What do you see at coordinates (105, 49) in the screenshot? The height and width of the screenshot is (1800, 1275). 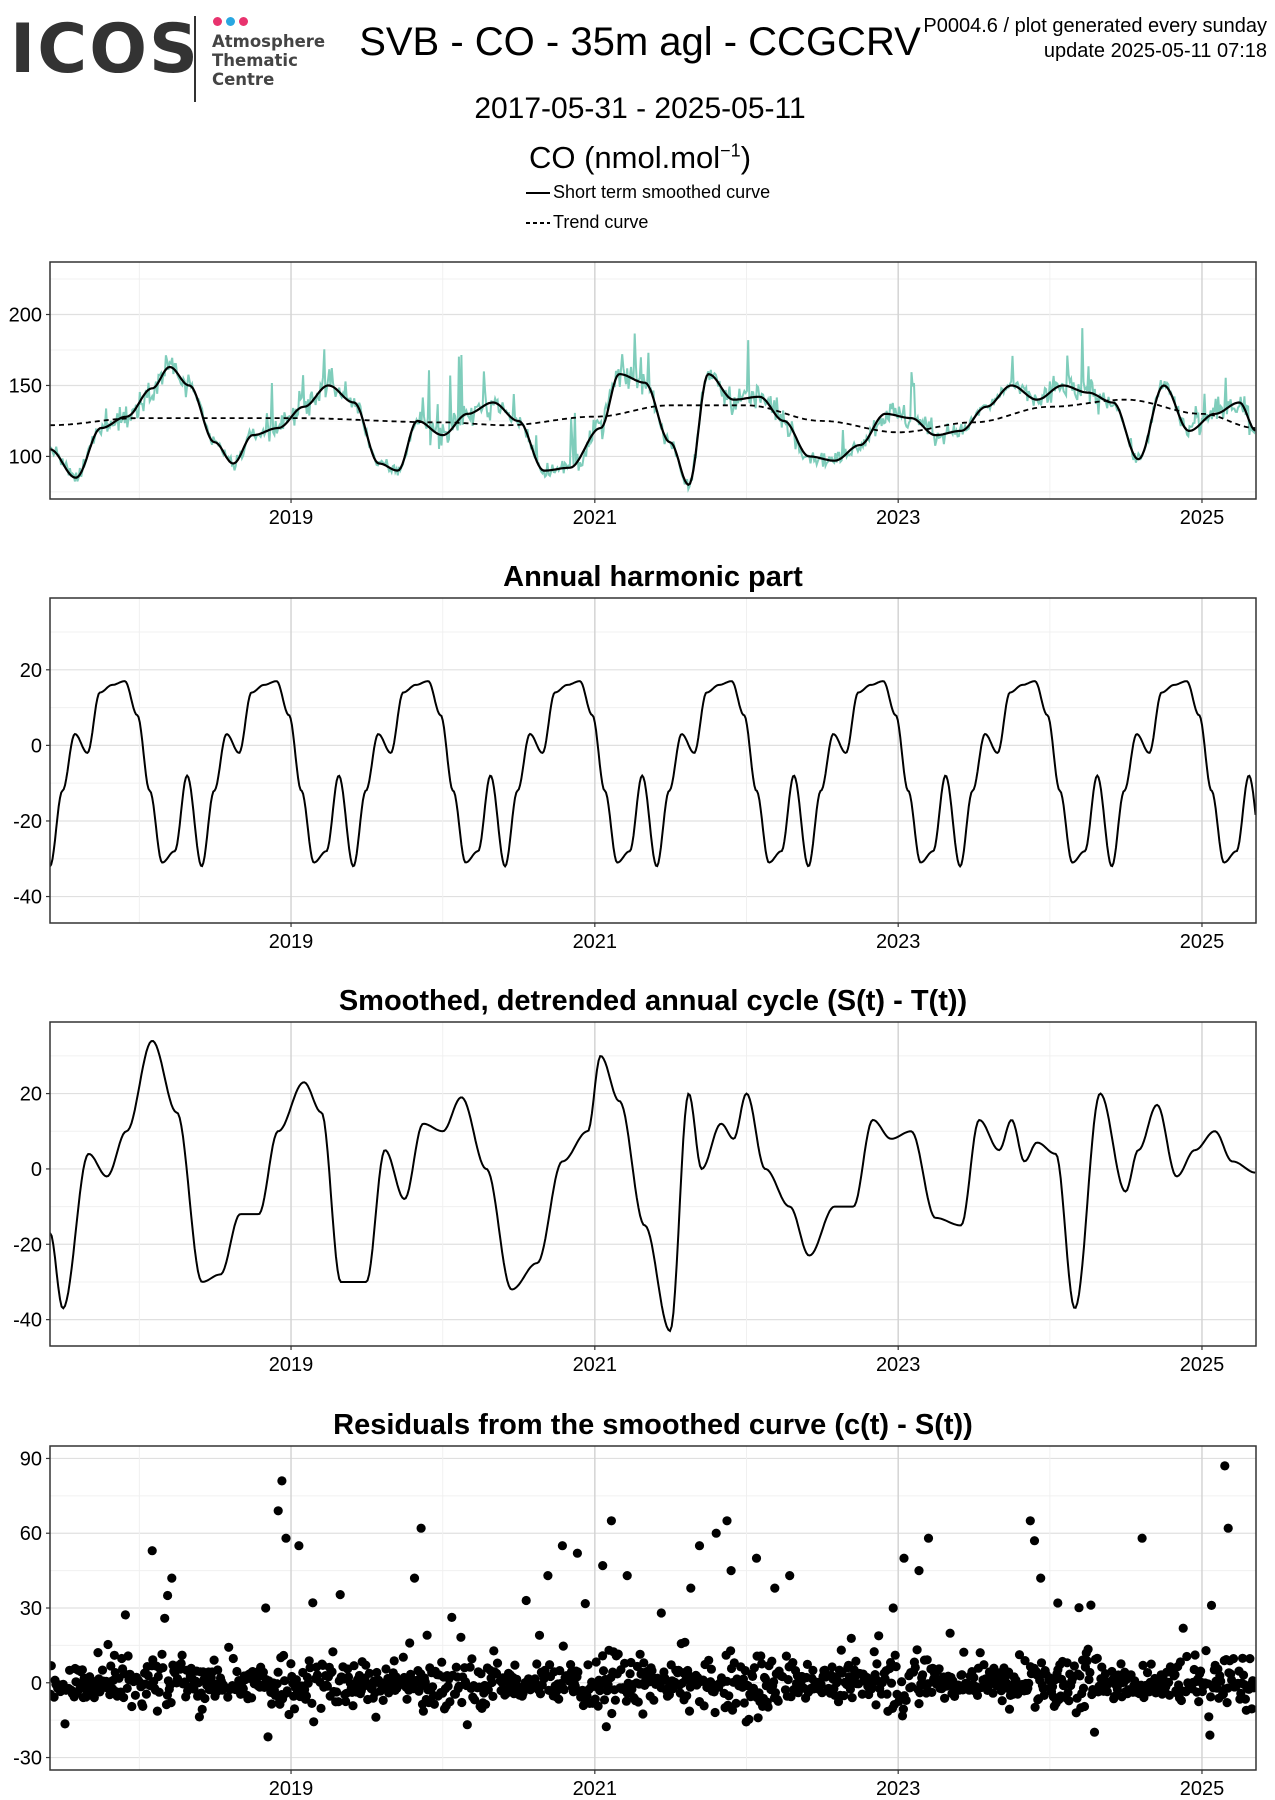 I see `icos-logo: ICOS` at bounding box center [105, 49].